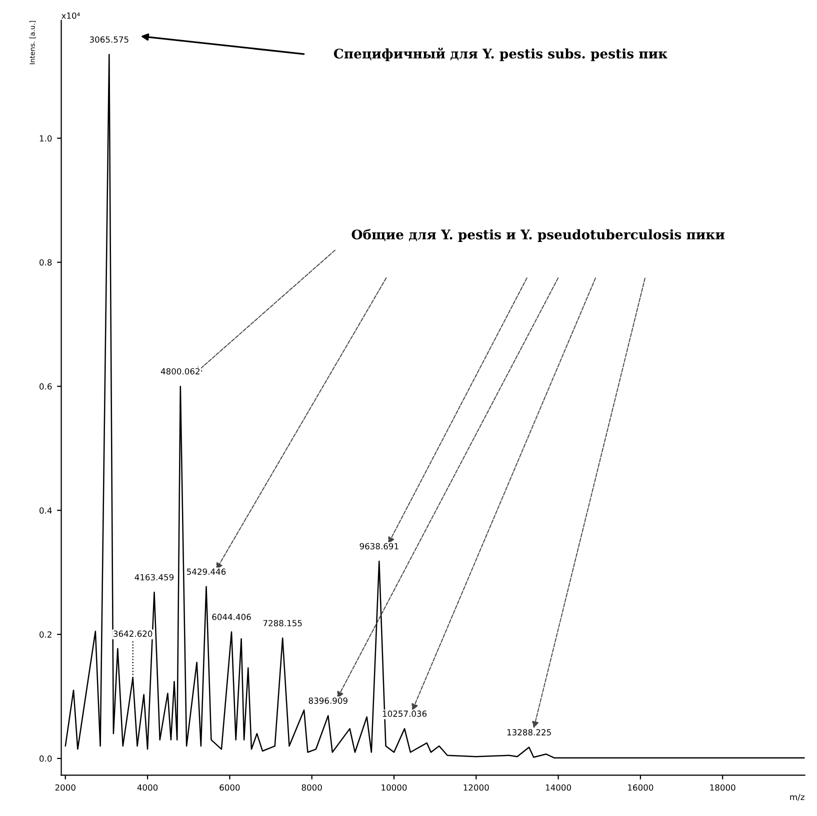 This screenshot has height=816, width=817. What do you see at coordinates (328, 701) in the screenshot?
I see `annotation: 8396.909` at bounding box center [328, 701].